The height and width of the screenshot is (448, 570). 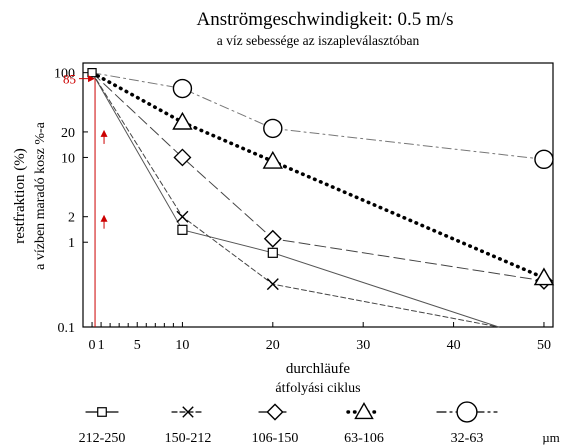 What do you see at coordinates (318, 40) in the screenshot?
I see `chart-subtitle: a víz sebessége az iszapleválasztóban` at bounding box center [318, 40].